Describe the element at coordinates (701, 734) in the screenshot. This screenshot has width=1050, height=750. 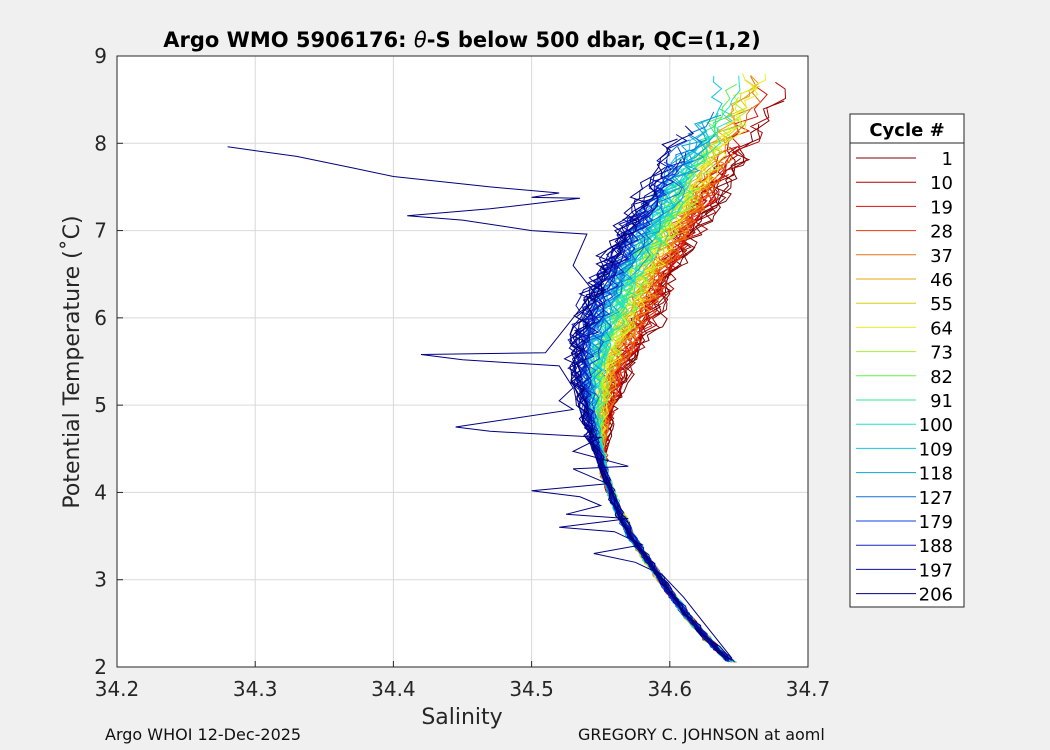
I see `footer-author: GREGORY C. JOHNSON at aoml` at that location.